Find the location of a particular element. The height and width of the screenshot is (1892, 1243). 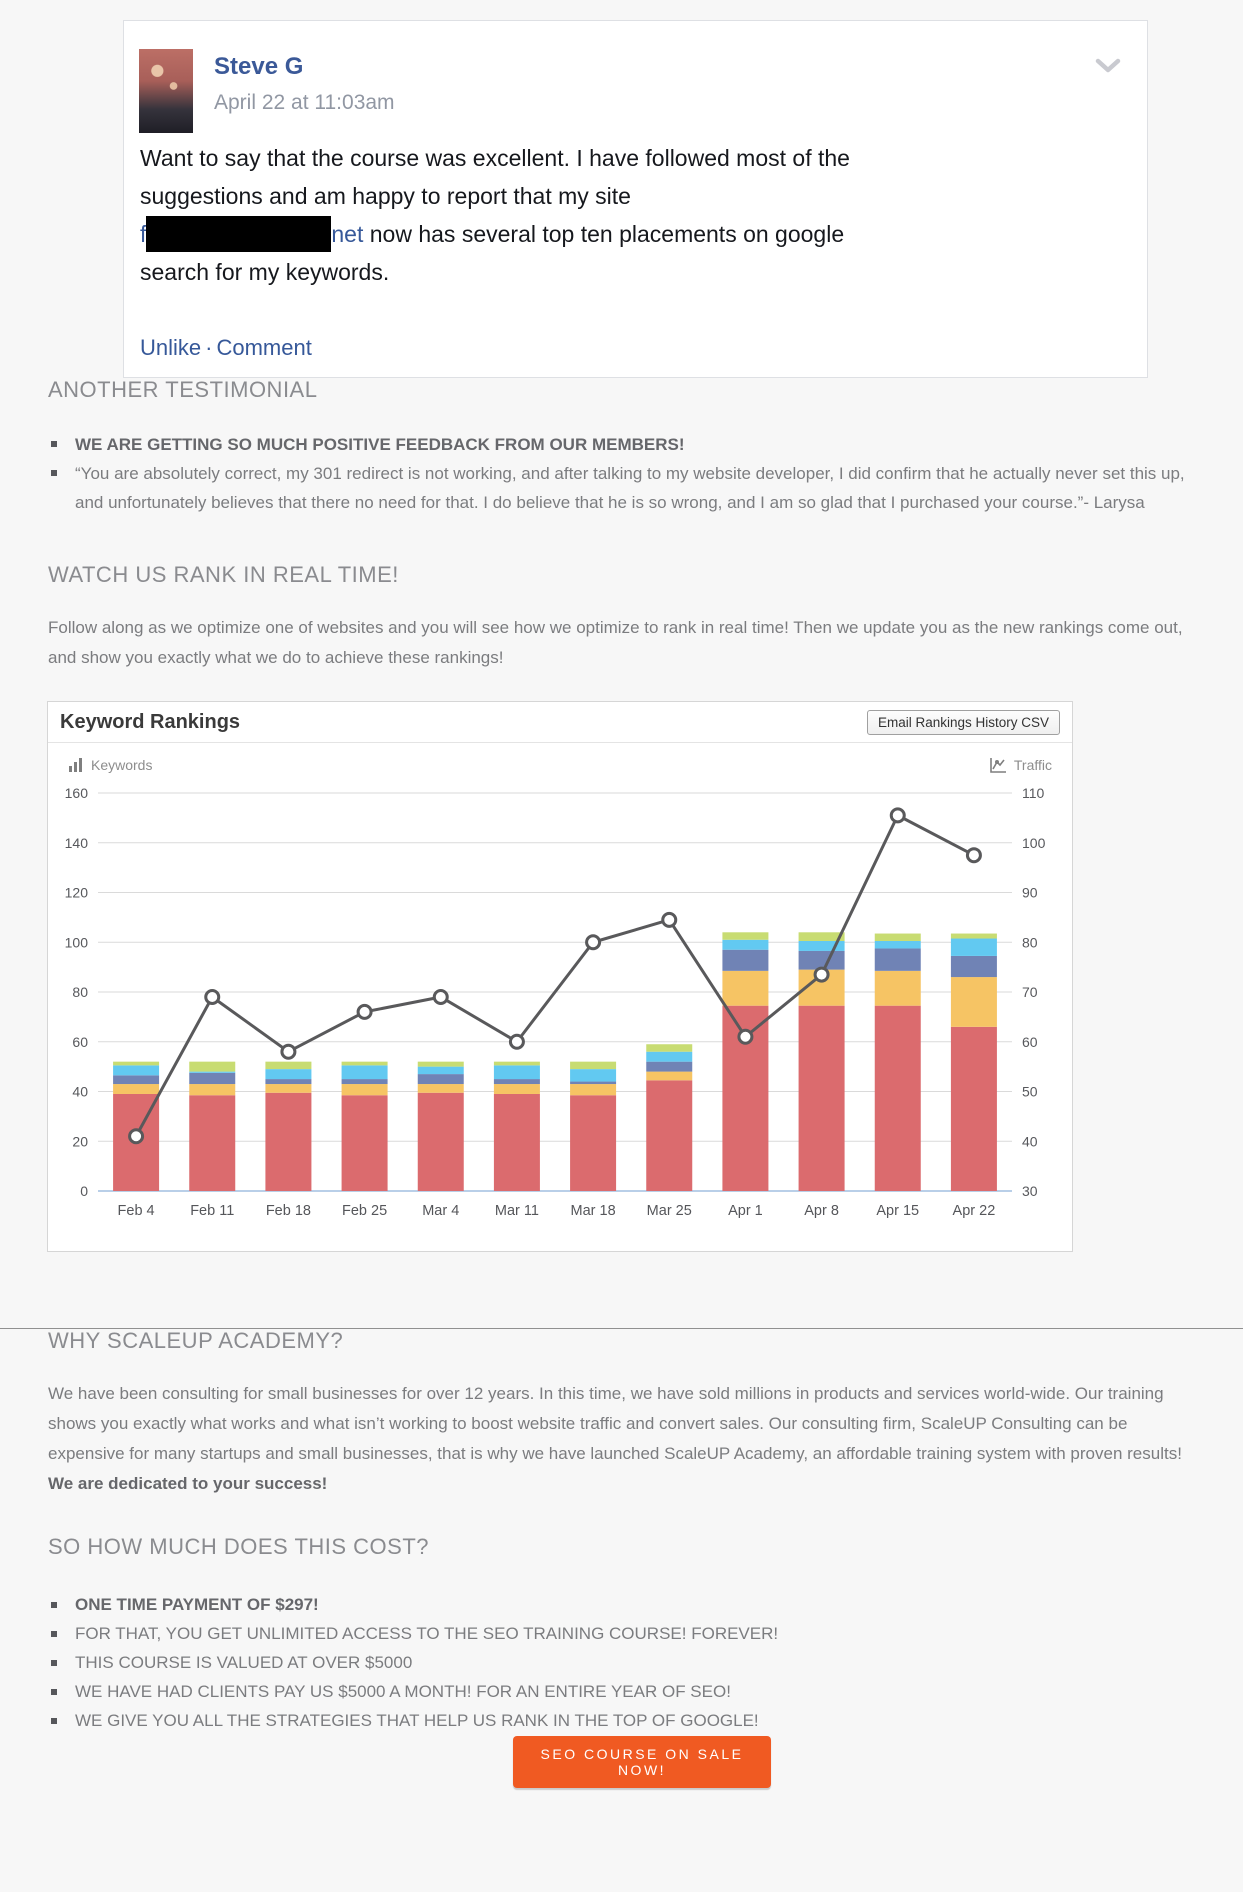

svg-text: Apr 15 is located at coordinates (897, 1211).